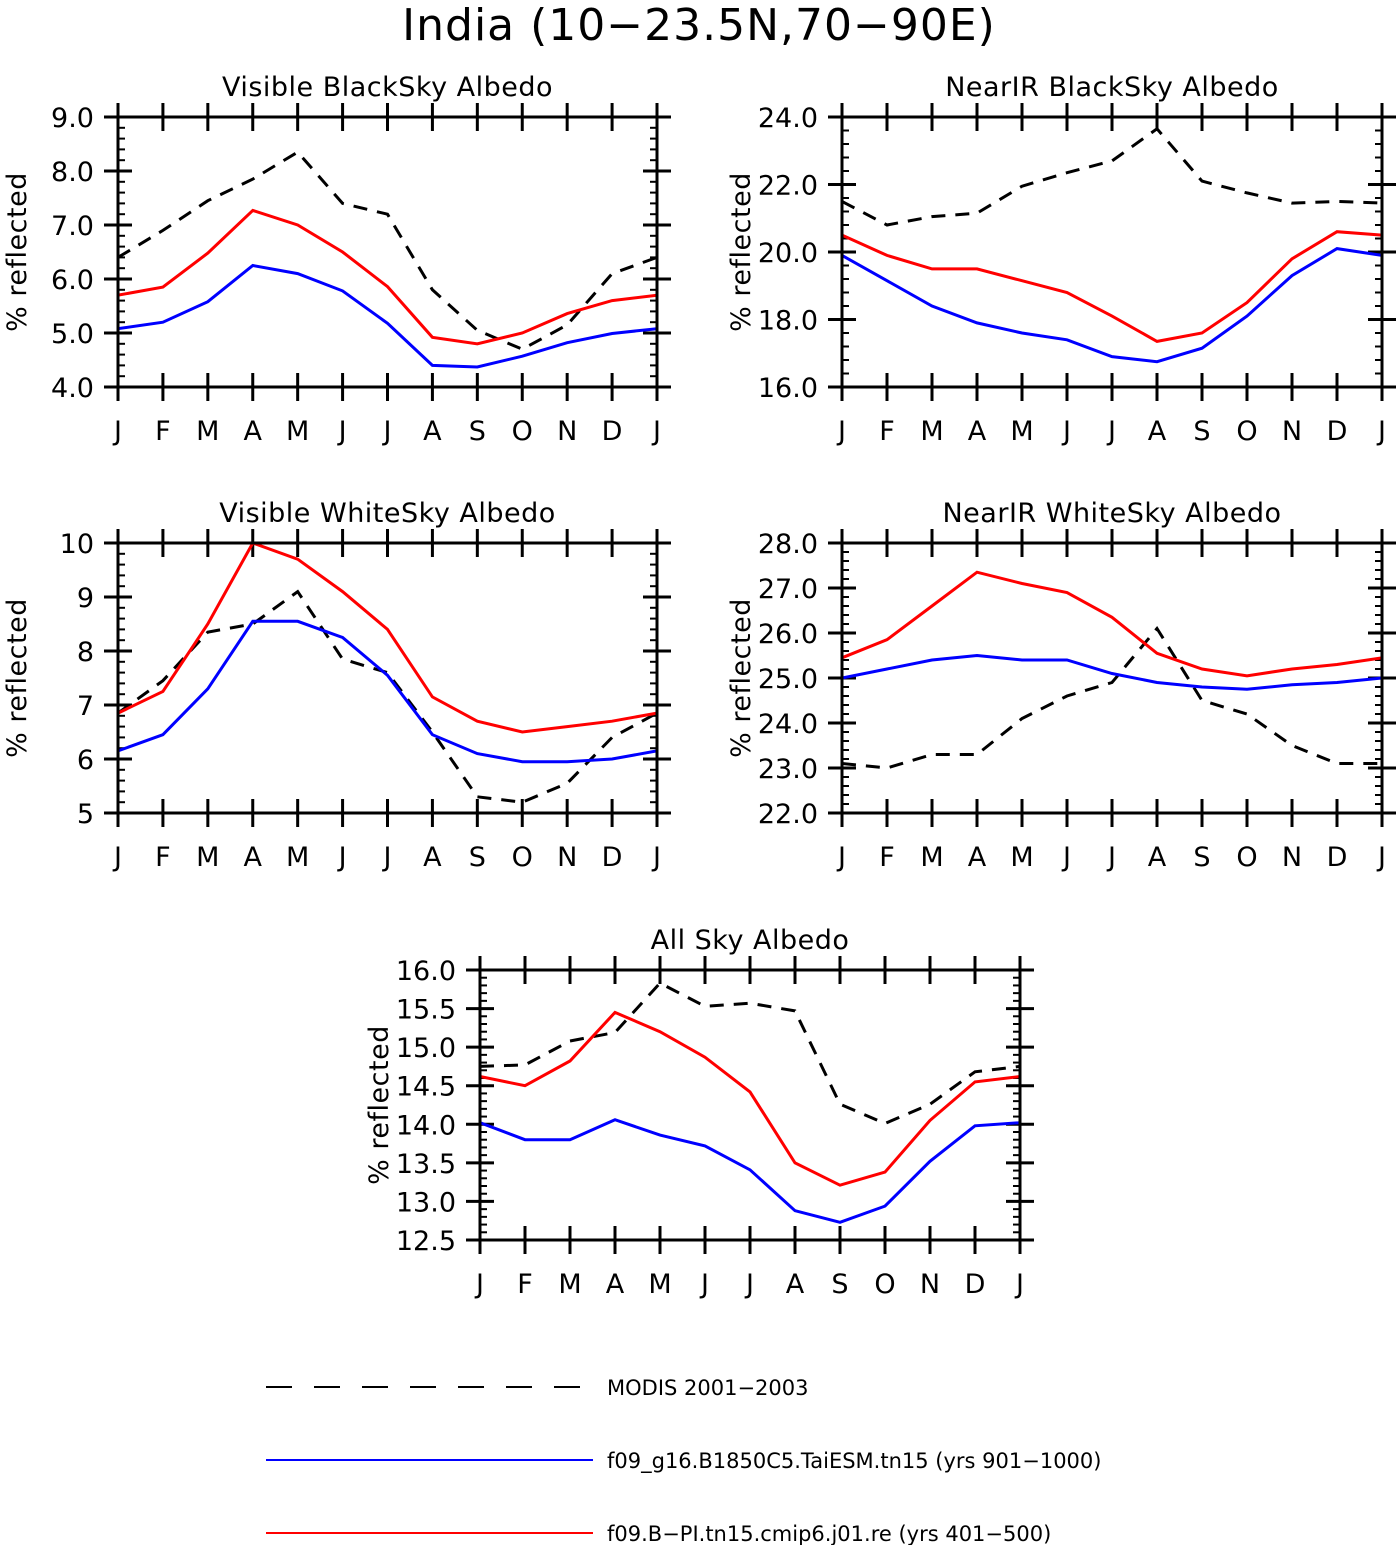 This screenshot has height=1545, width=1398. What do you see at coordinates (788, 589) in the screenshot?
I see `y-tick-label: 27.0` at bounding box center [788, 589].